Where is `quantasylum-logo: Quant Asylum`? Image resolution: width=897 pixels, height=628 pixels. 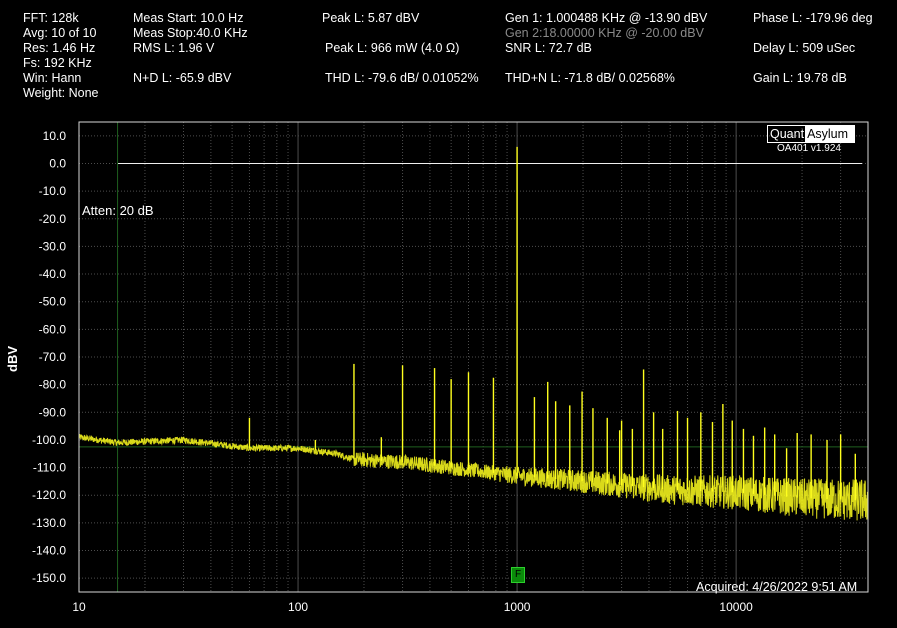 quantasylum-logo: Quant Asylum is located at coordinates (811, 134).